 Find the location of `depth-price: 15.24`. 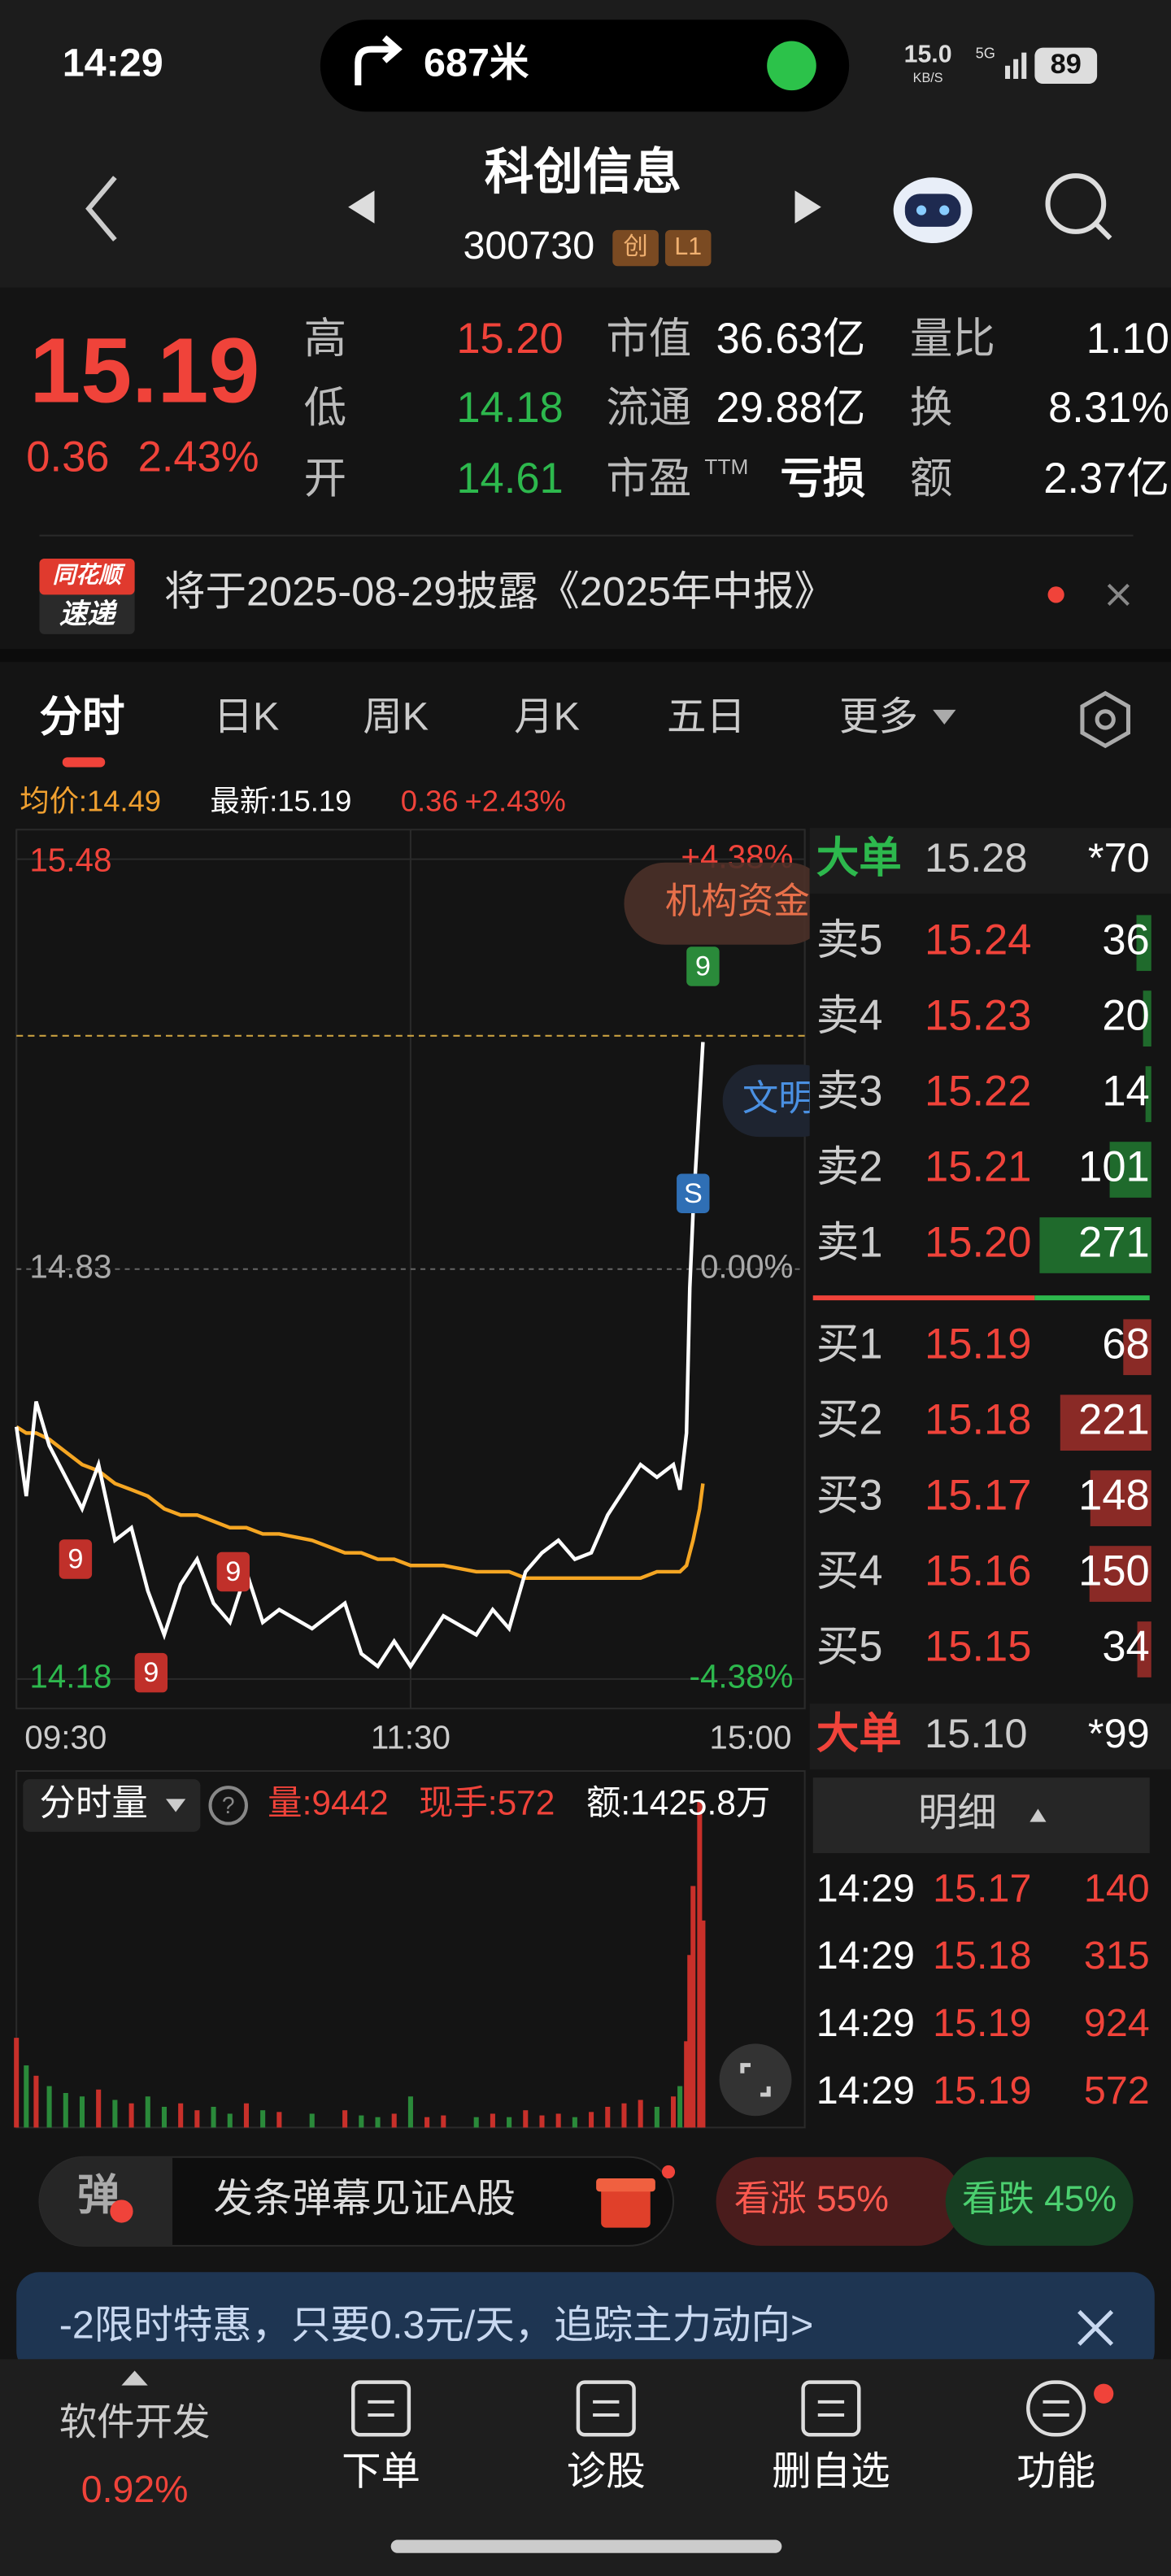

depth-price: 15.24 is located at coordinates (978, 940).